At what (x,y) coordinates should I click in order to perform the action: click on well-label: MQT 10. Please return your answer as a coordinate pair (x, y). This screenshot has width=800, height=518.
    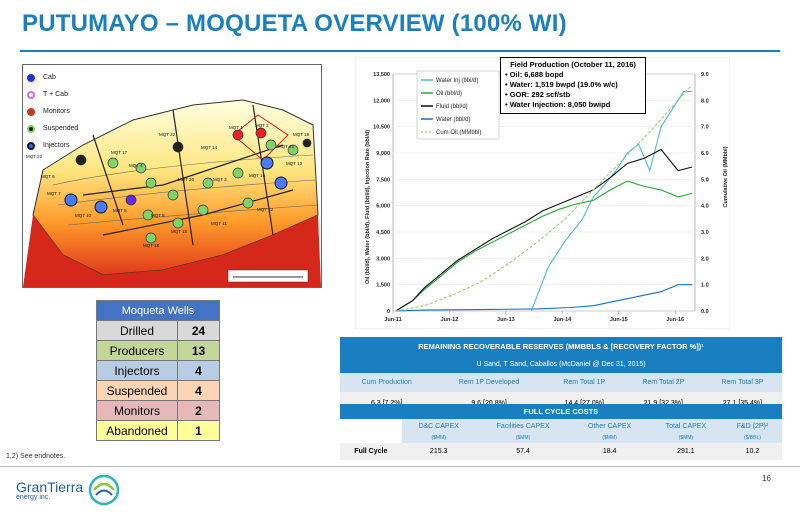
    Looking at the image, I should click on (83, 215).